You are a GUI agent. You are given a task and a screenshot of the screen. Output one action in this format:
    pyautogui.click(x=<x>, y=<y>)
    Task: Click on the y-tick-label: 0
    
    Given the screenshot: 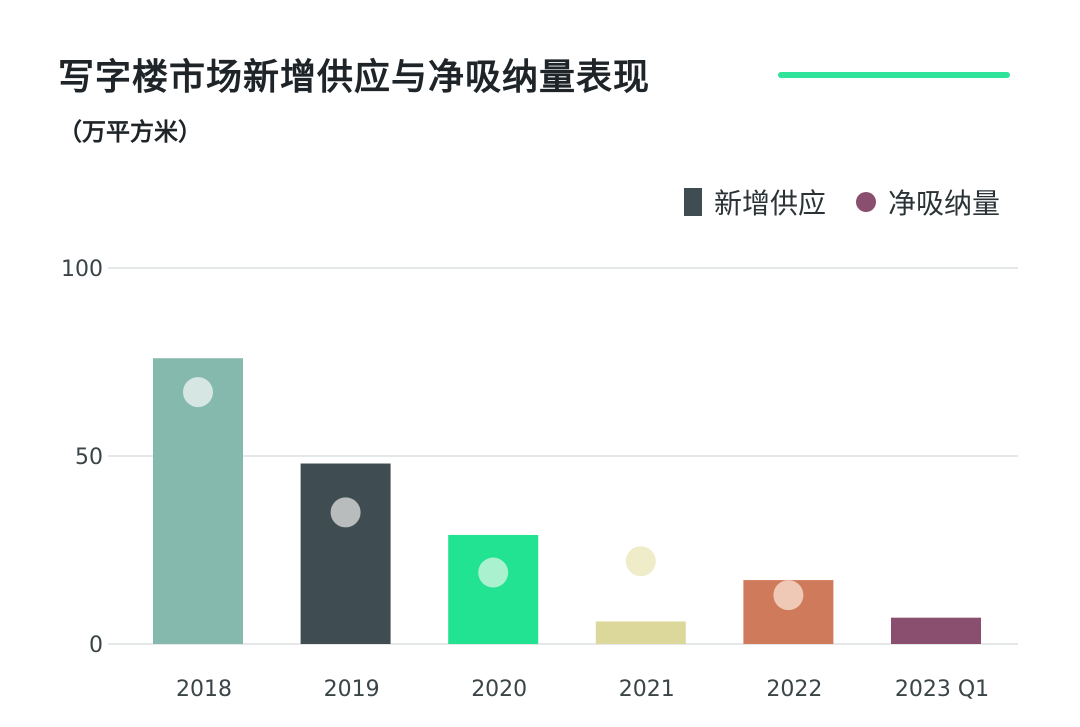 What is the action you would take?
    pyautogui.click(x=96, y=645)
    